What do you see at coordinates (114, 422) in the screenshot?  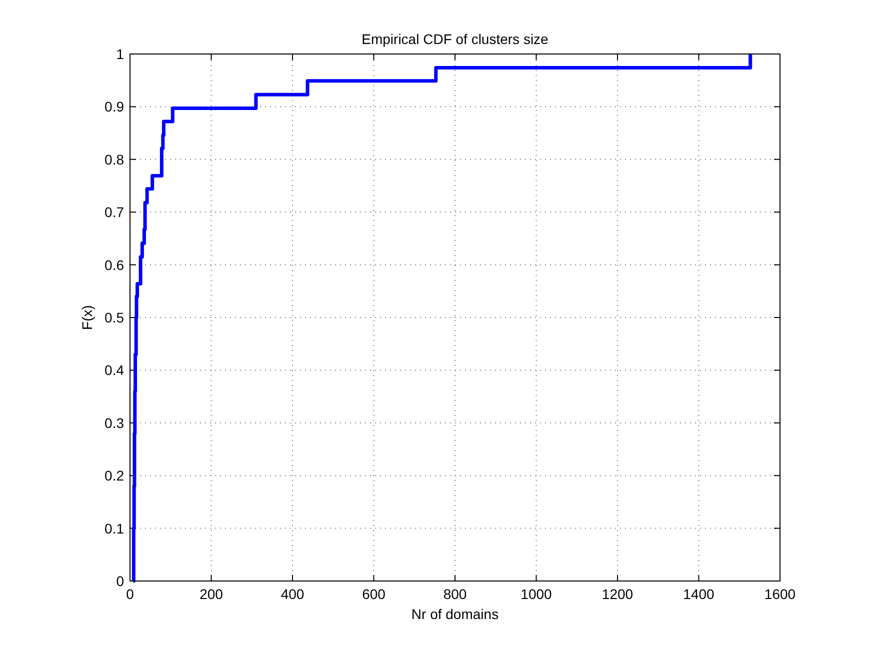 I see `y-tick-label: 0.3` at bounding box center [114, 422].